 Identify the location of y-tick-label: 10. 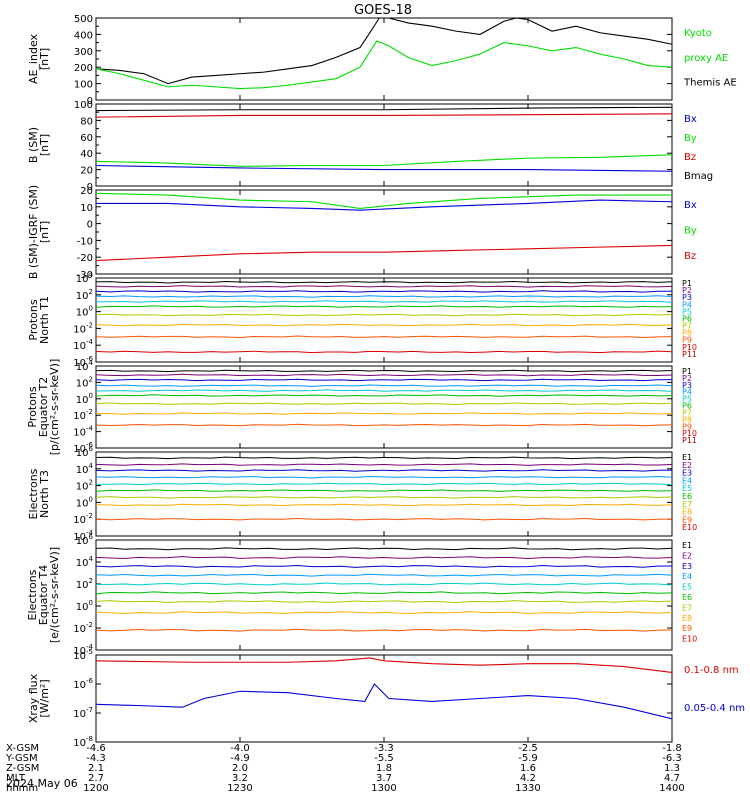
(86, 208).